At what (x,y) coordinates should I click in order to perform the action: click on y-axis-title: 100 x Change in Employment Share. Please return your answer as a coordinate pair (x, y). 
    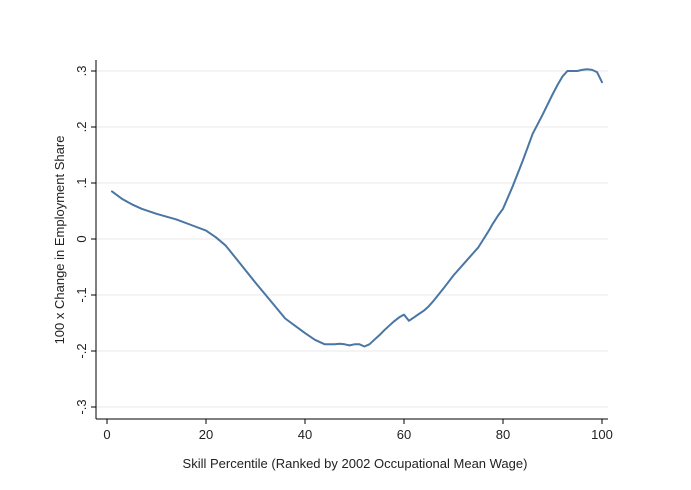
    Looking at the image, I should click on (59, 240).